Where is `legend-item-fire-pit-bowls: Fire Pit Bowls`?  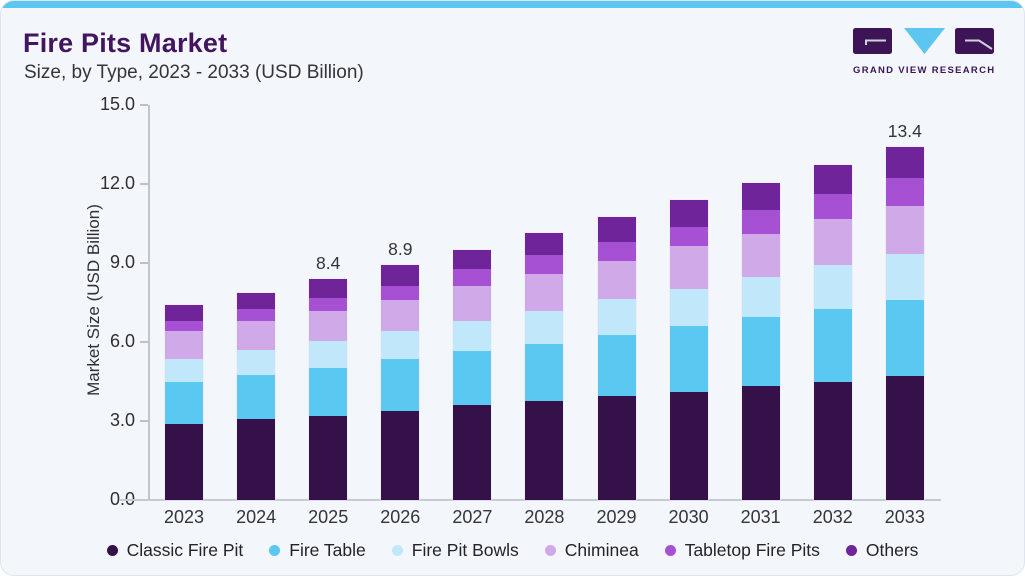 legend-item-fire-pit-bowls: Fire Pit Bowls is located at coordinates (455, 550).